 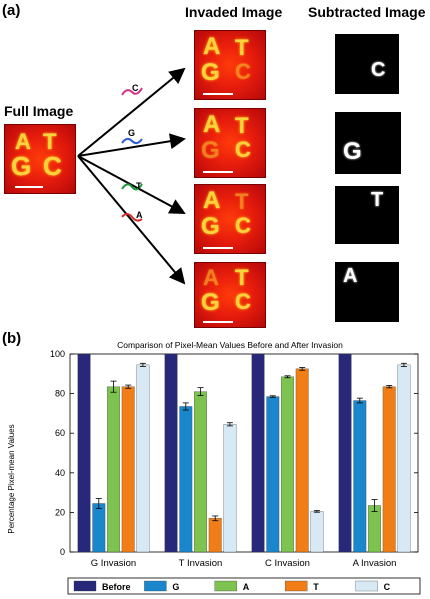 I want to click on subtracted-letter: C, so click(x=378, y=70).